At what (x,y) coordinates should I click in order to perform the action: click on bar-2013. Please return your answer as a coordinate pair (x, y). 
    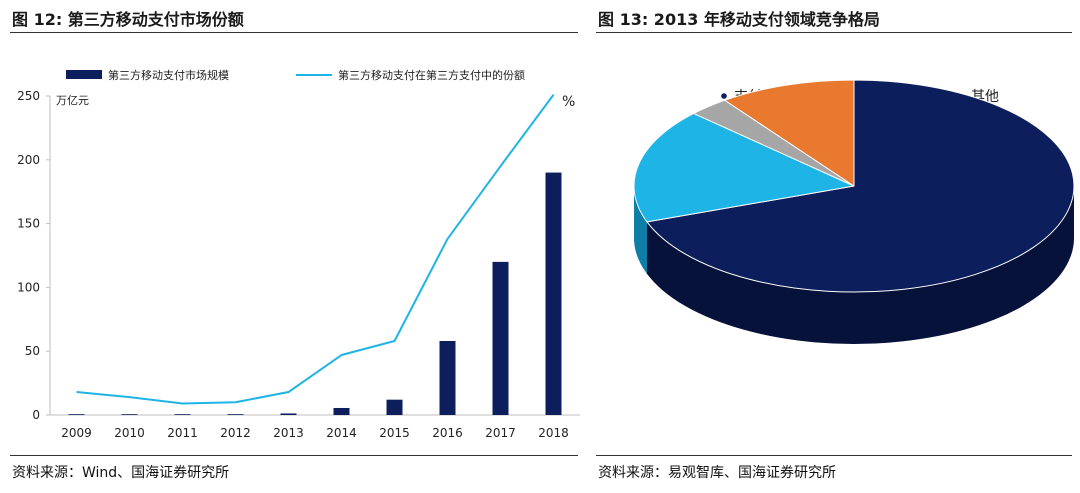
    Looking at the image, I should click on (288, 414).